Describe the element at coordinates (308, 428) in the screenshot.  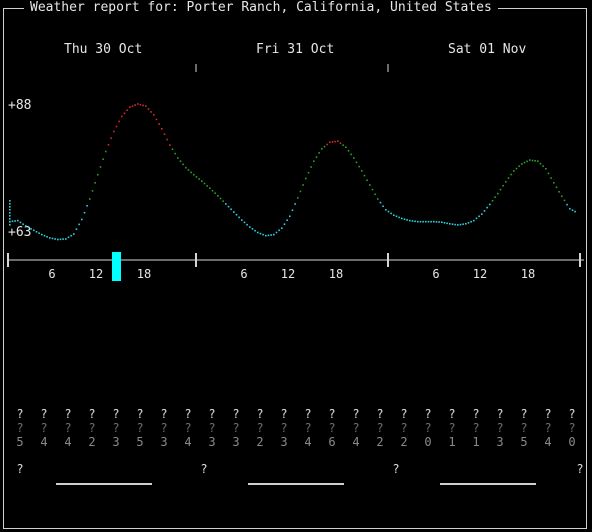
I see `forecast-column: ?? 4` at that location.